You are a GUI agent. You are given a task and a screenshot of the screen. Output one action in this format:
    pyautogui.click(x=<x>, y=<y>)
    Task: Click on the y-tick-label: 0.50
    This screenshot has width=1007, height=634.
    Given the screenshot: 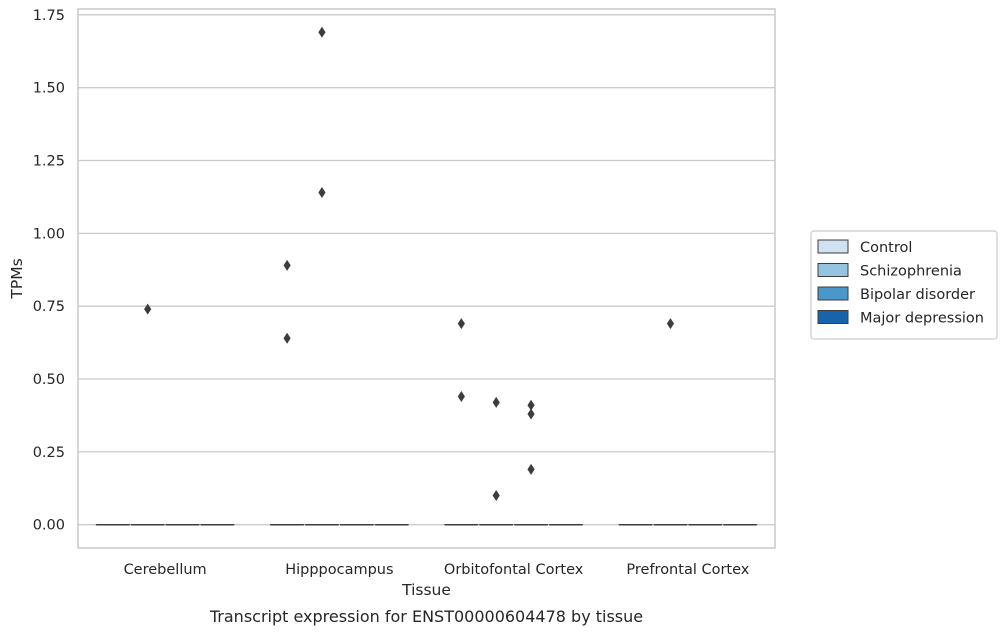 What is the action you would take?
    pyautogui.click(x=49, y=380)
    